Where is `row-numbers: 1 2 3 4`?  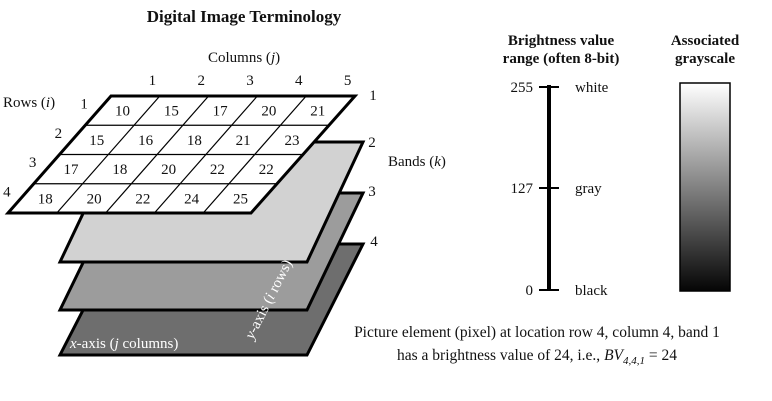 row-numbers: 1 2 3 4 is located at coordinates (45, 149).